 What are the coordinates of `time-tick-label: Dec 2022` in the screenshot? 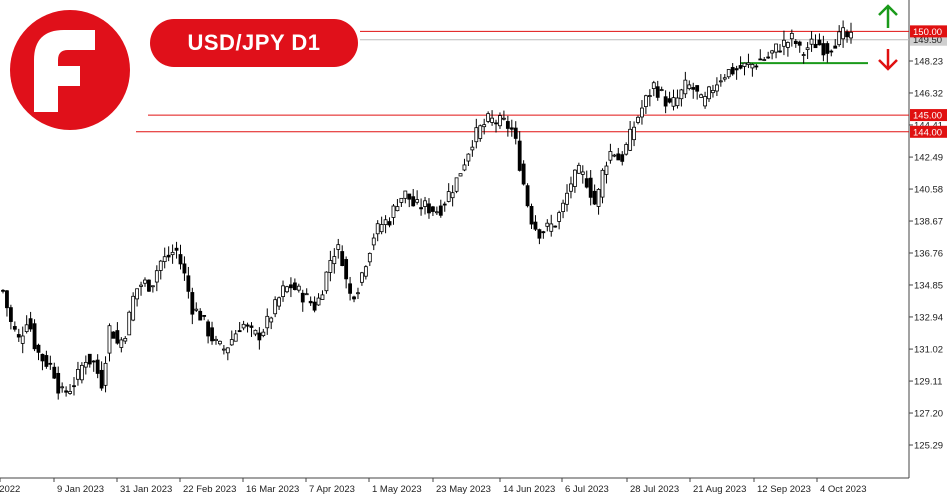 It's located at (10, 489).